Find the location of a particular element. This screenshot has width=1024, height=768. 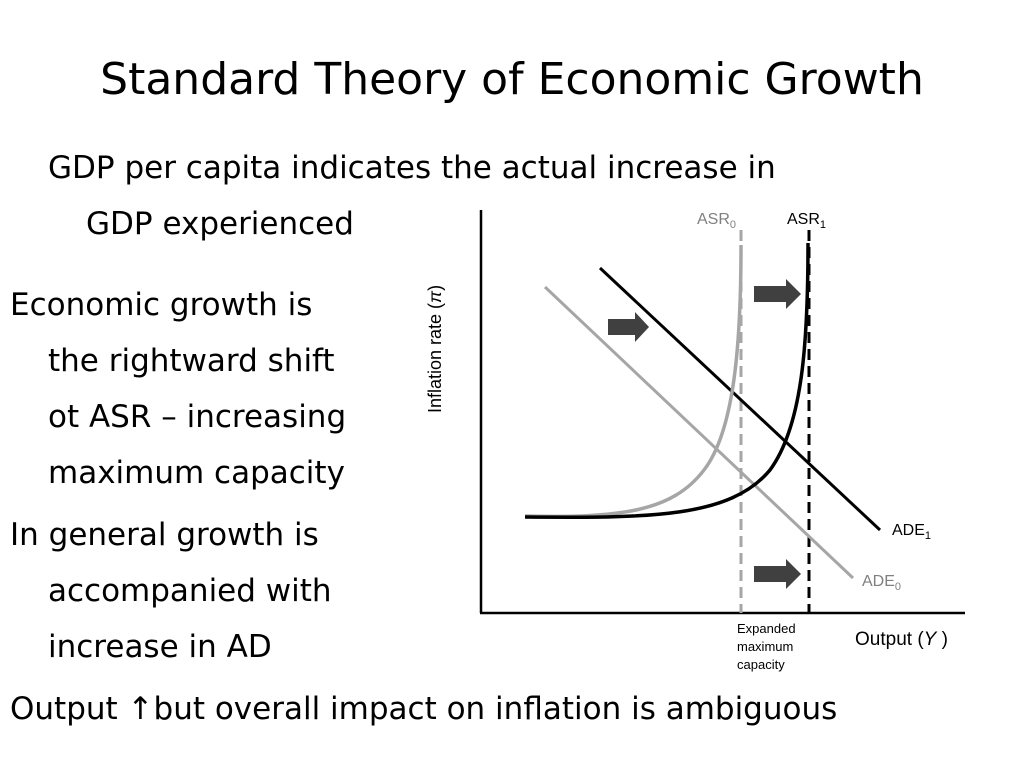

x-axis-label: Output (Y ) is located at coordinates (901, 639).